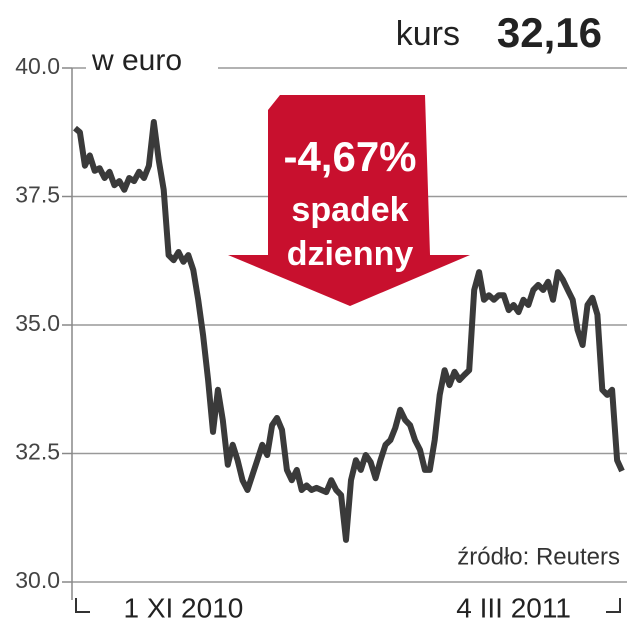 The width and height of the screenshot is (627, 640). What do you see at coordinates (350, 254) in the screenshot?
I see `annotation-text: dzienny` at bounding box center [350, 254].